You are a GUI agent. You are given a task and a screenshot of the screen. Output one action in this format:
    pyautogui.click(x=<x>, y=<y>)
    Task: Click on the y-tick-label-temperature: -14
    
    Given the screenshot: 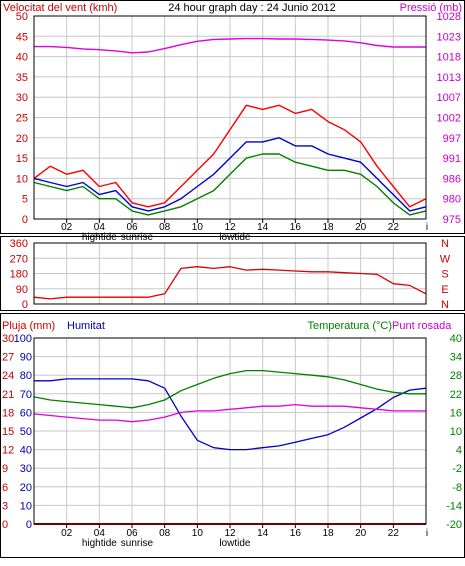 What is the action you would take?
    pyautogui.click(x=454, y=506)
    